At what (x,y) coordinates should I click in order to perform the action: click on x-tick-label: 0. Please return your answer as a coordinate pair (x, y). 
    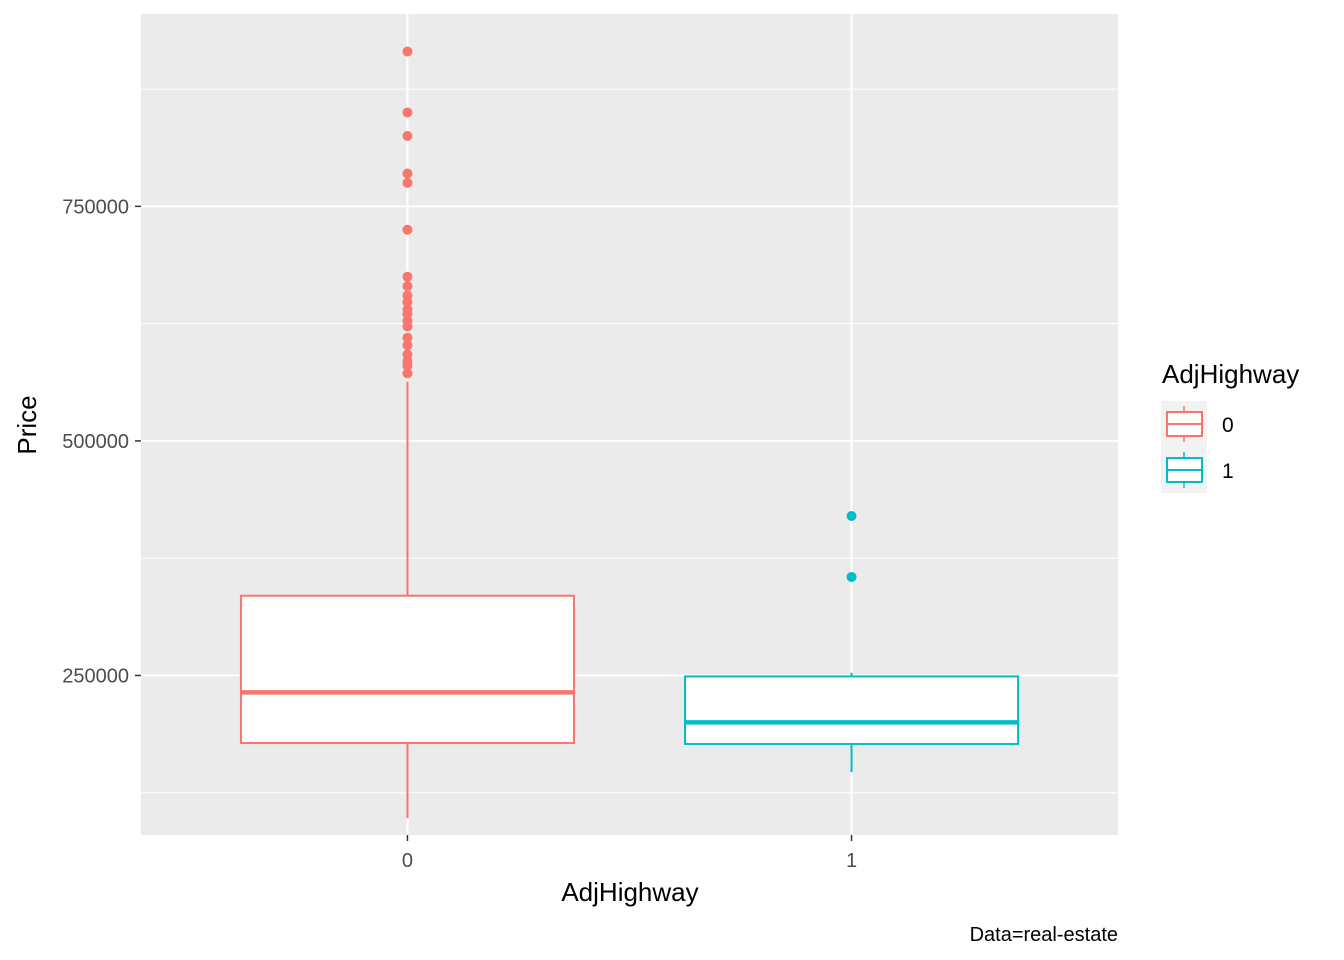
    Looking at the image, I should click on (407, 861).